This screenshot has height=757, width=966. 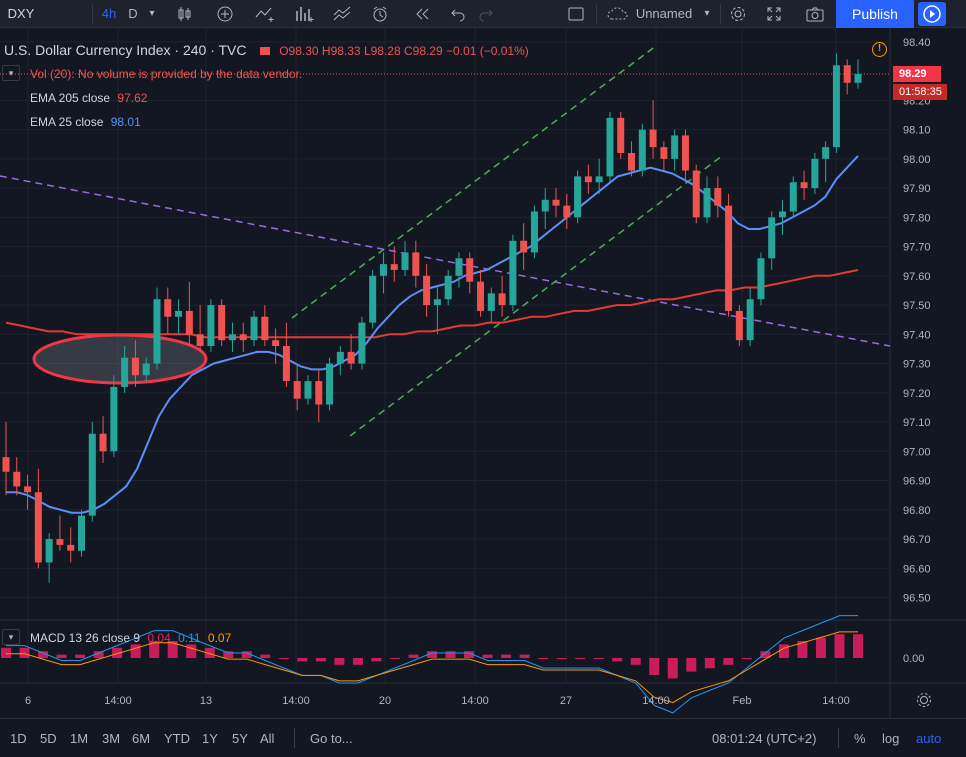 What do you see at coordinates (774, 14) in the screenshot?
I see `expand-icon` at bounding box center [774, 14].